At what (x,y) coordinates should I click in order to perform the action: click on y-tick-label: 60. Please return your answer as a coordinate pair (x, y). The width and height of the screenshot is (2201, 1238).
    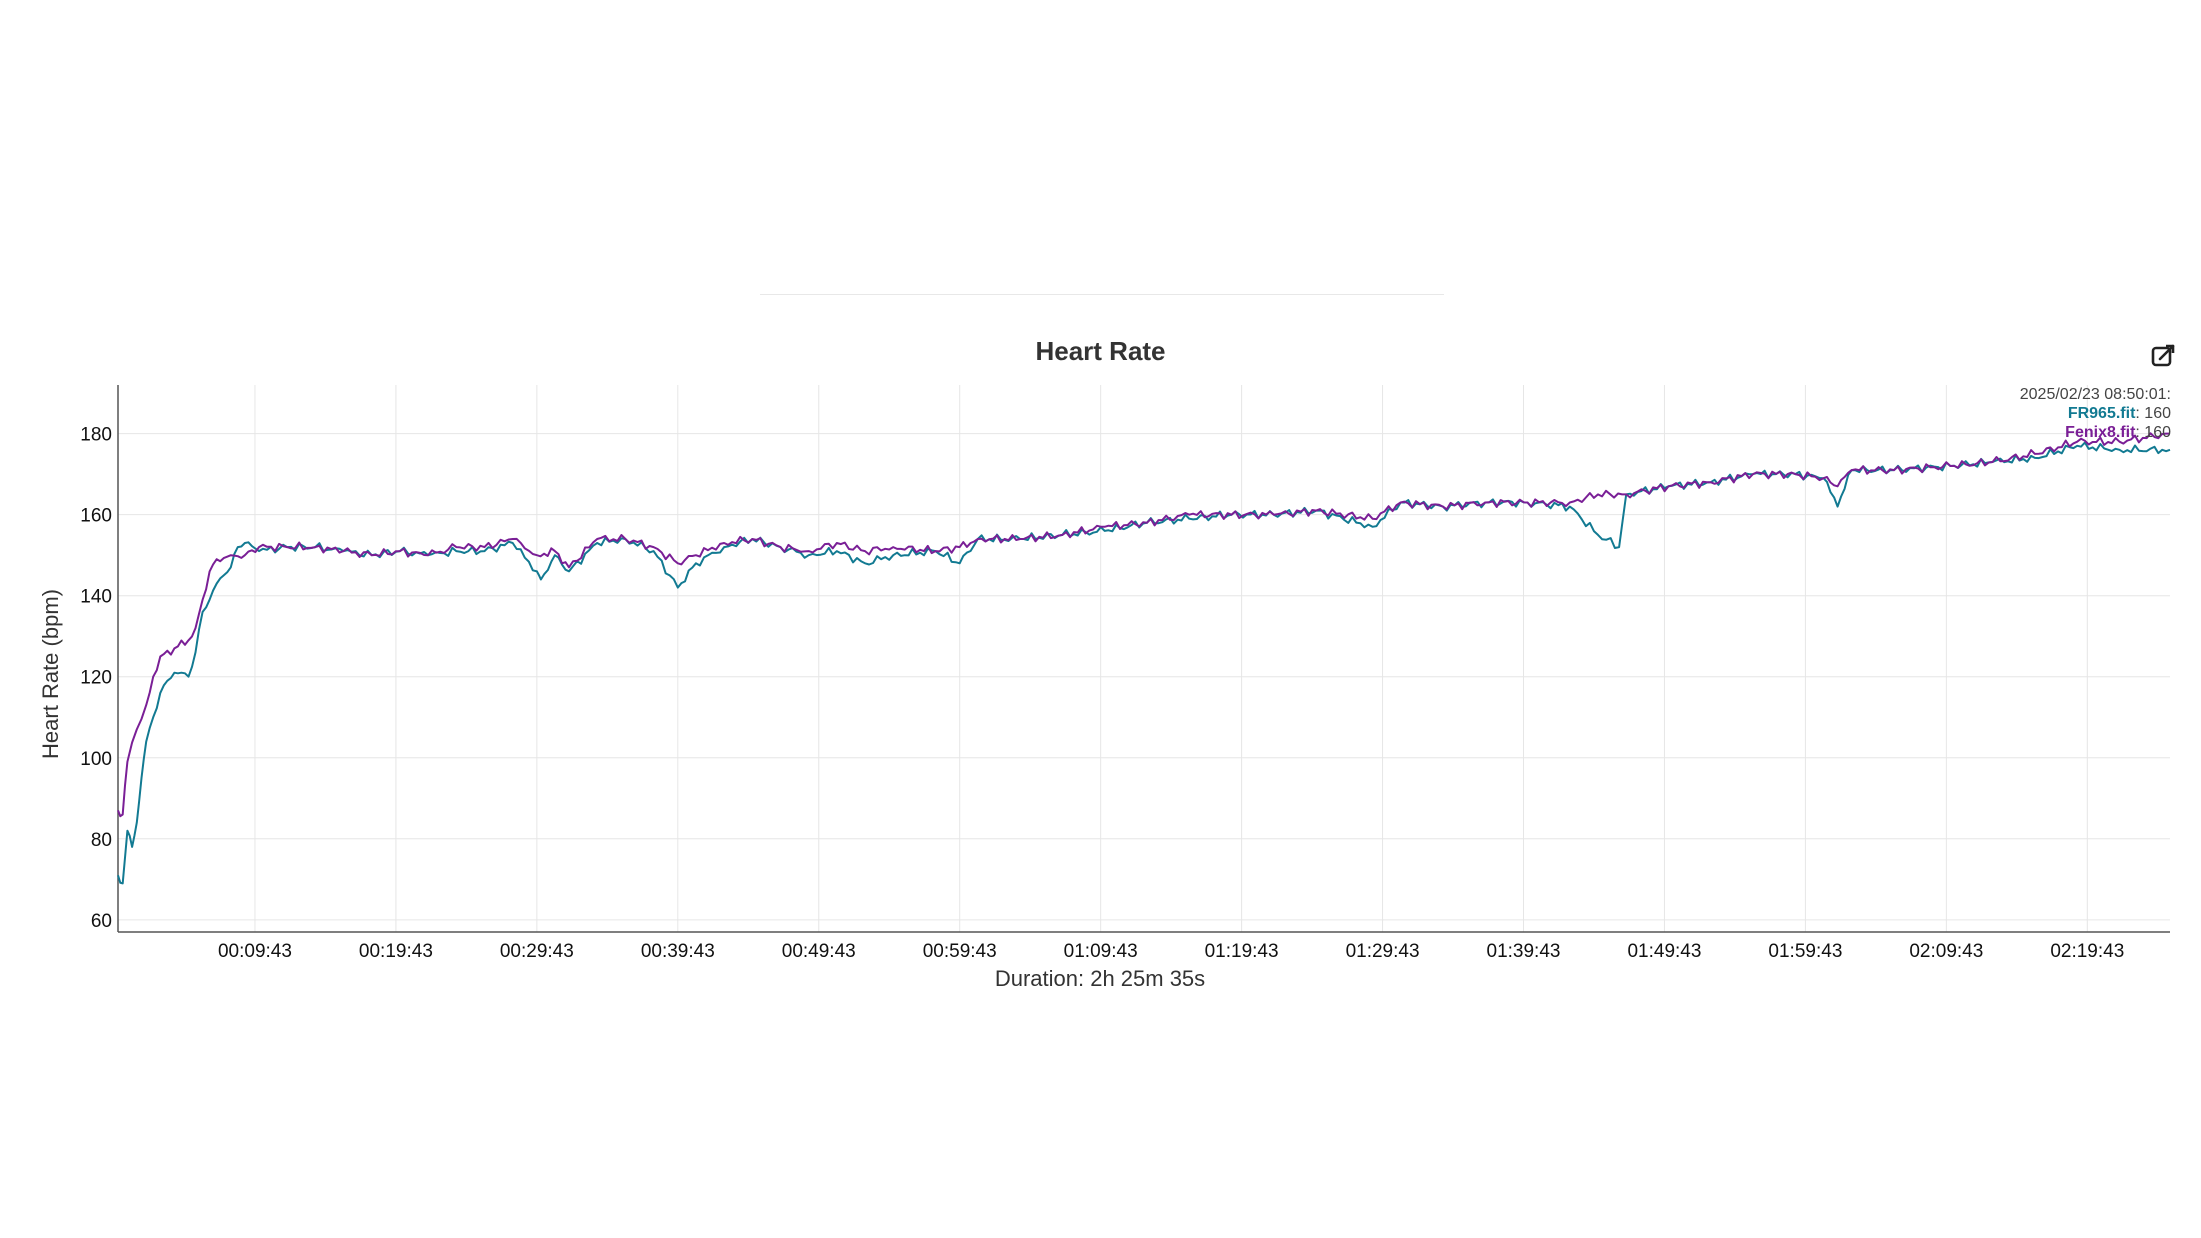
    Looking at the image, I should click on (101, 921).